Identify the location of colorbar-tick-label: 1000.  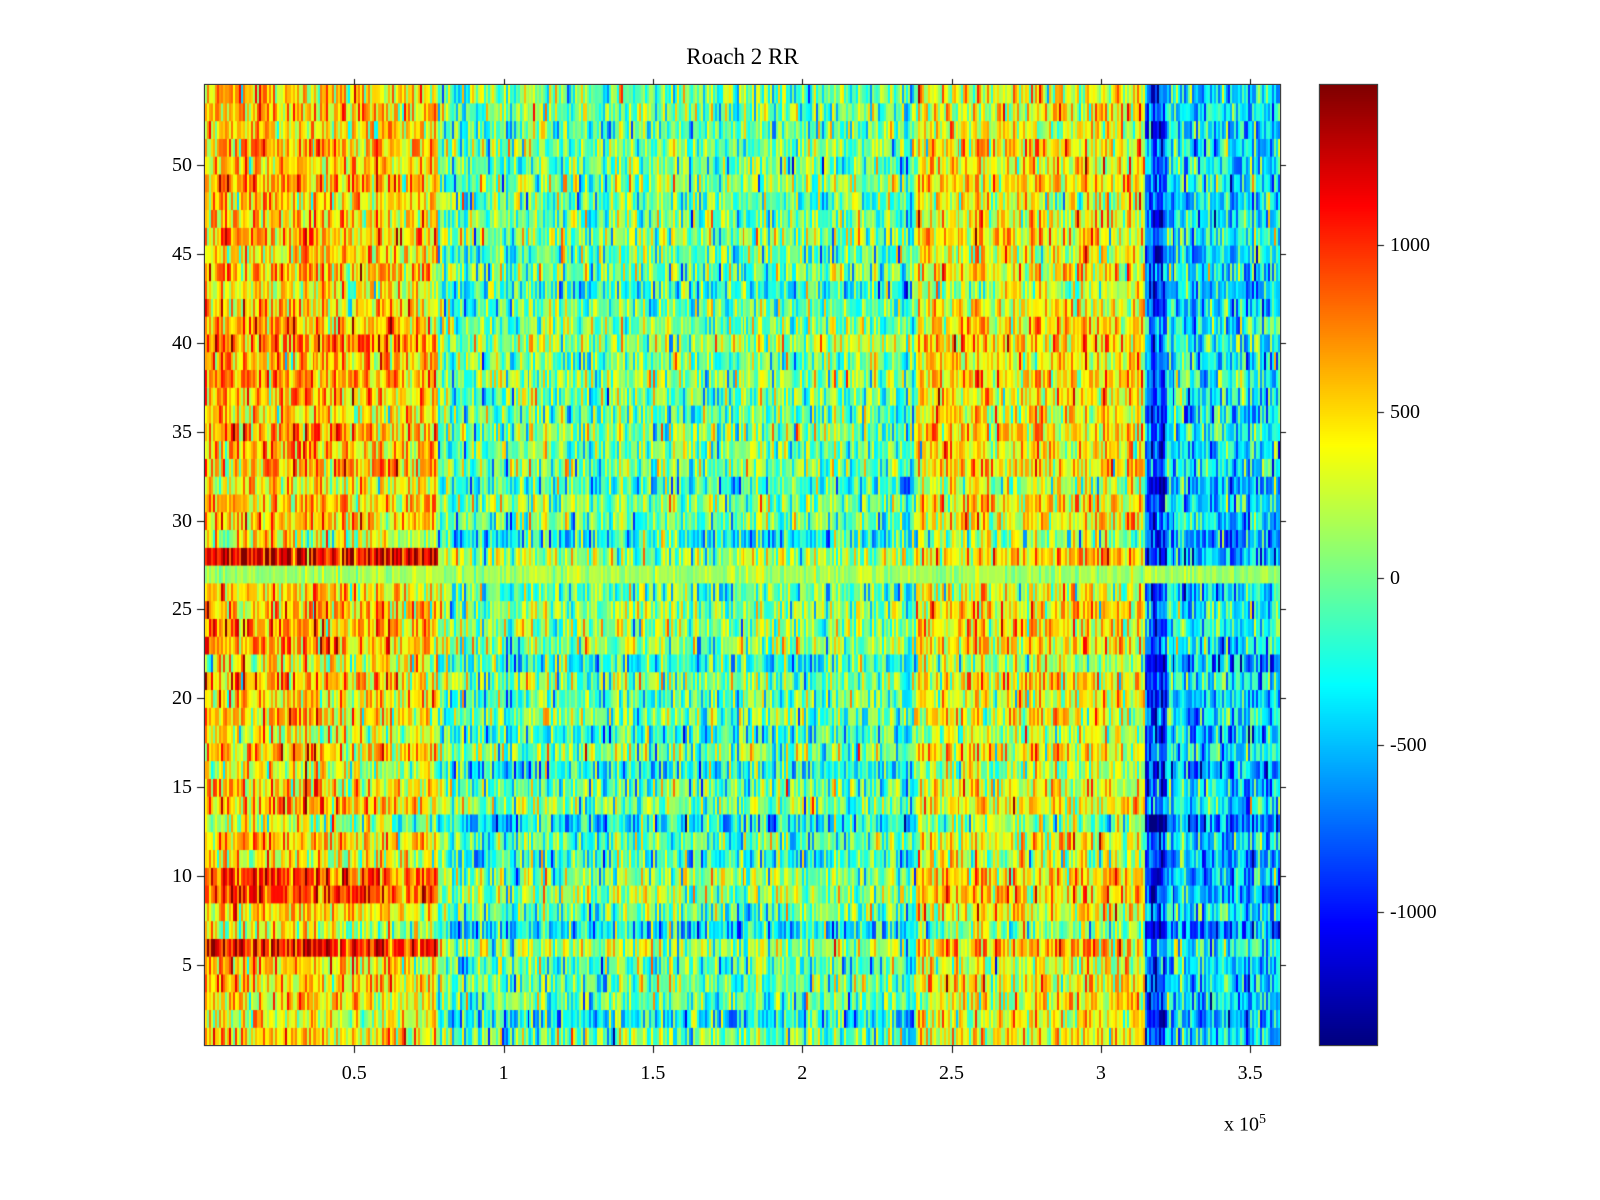
(1410, 245).